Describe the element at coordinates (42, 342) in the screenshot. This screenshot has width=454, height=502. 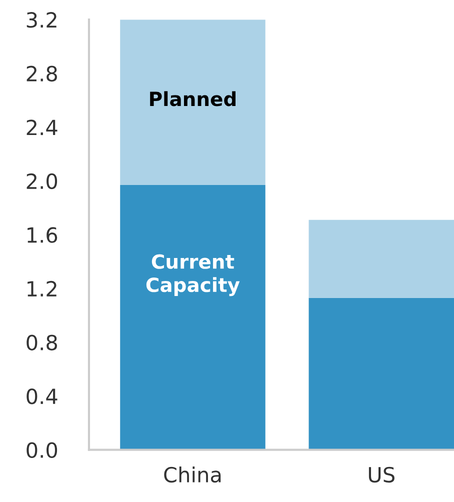
I see `y-tick-label: 0.8` at that location.